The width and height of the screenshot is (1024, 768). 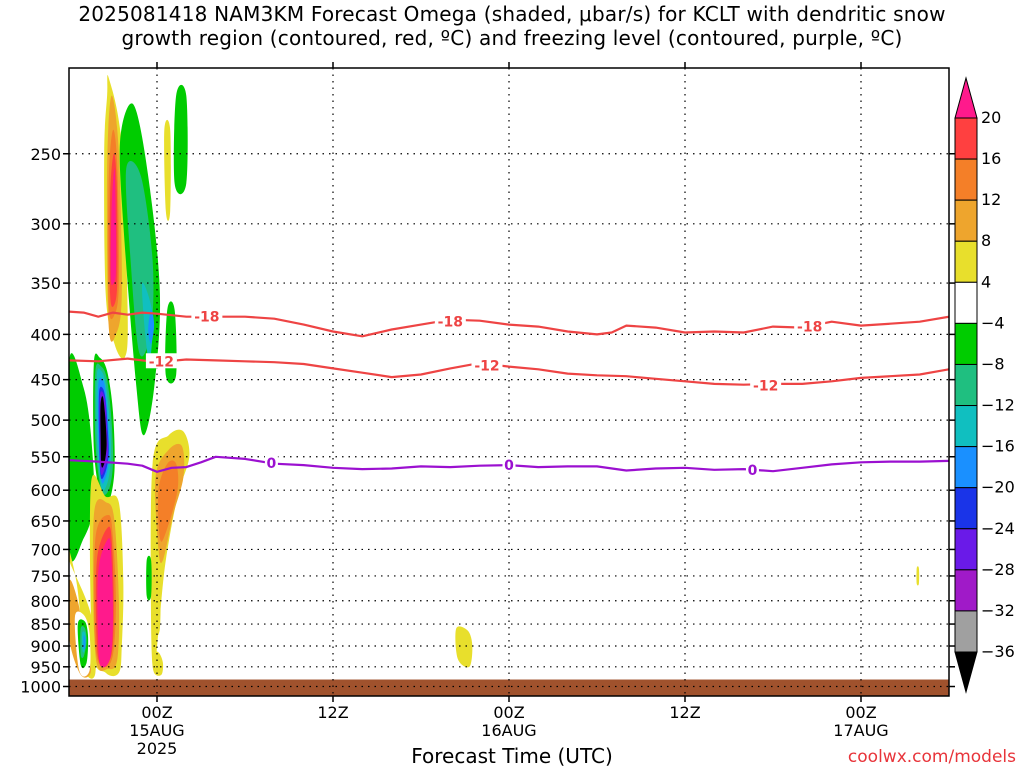 I want to click on ground-surface, so click(x=509, y=687).